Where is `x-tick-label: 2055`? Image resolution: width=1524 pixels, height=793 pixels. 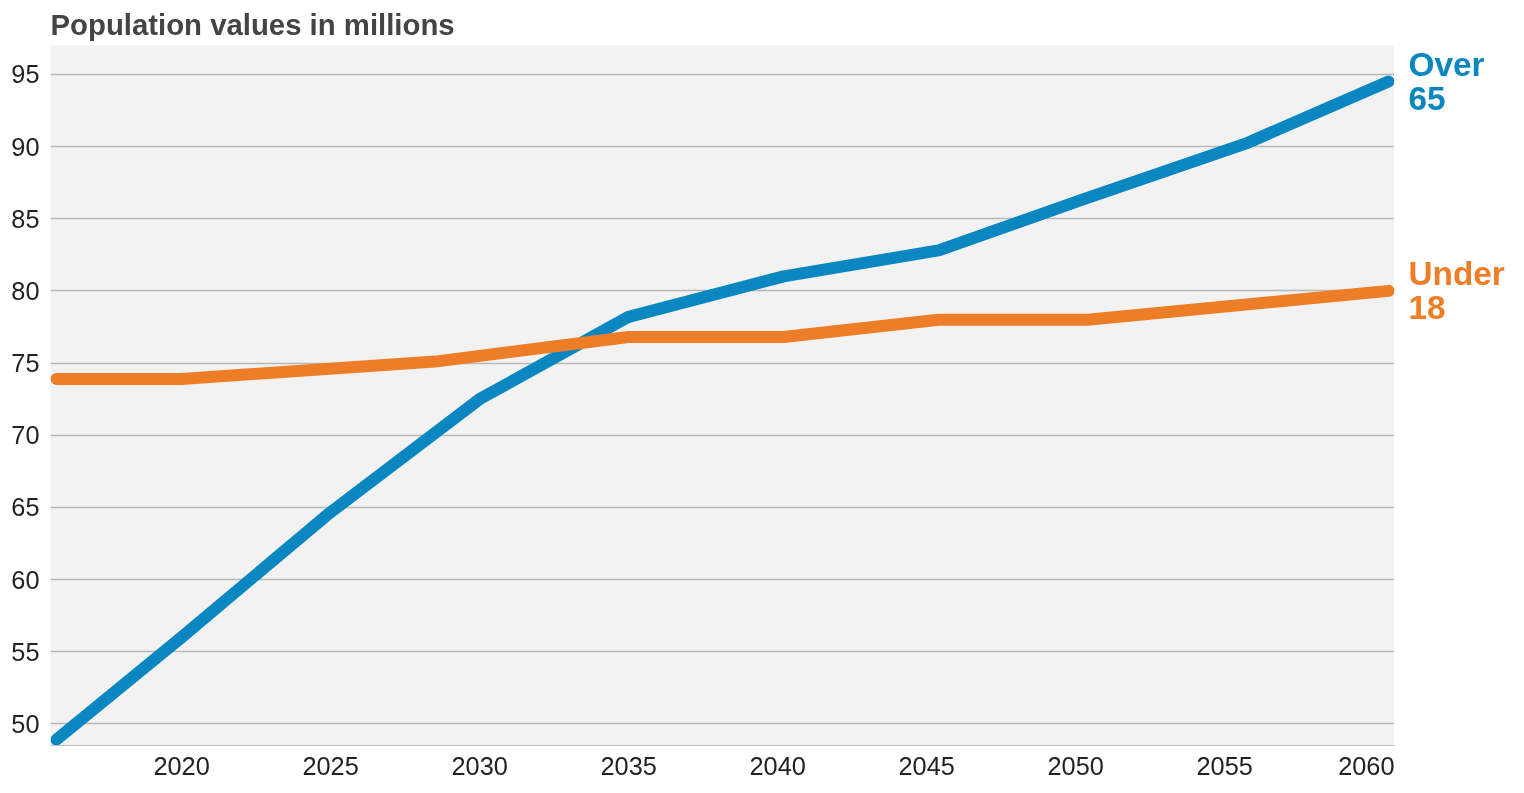 x-tick-label: 2055 is located at coordinates (1224, 765).